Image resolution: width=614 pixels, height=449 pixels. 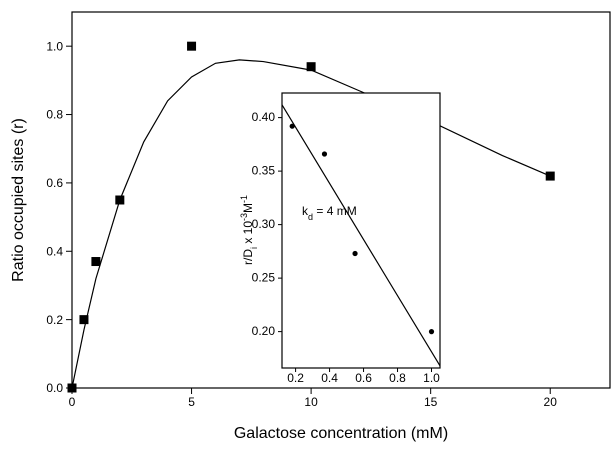 I want to click on label-part: -3, so click(x=244, y=217).